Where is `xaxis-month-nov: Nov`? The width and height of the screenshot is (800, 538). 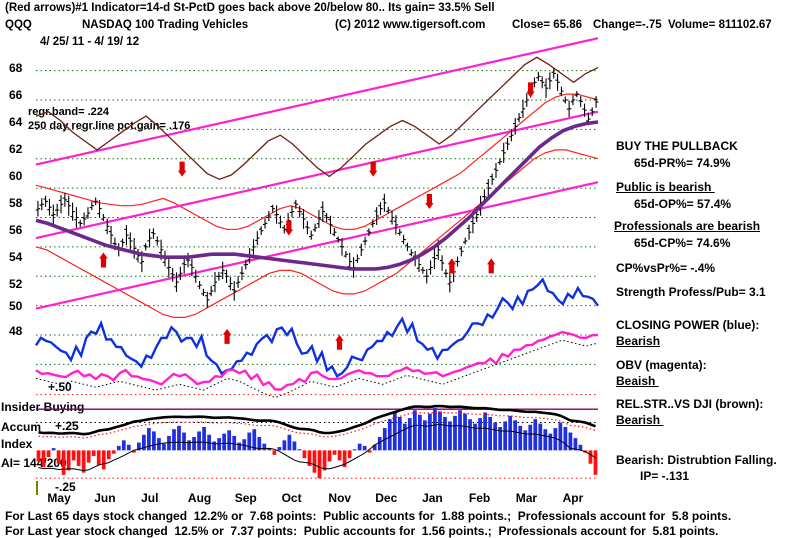 xaxis-month-nov: Nov is located at coordinates (340, 498).